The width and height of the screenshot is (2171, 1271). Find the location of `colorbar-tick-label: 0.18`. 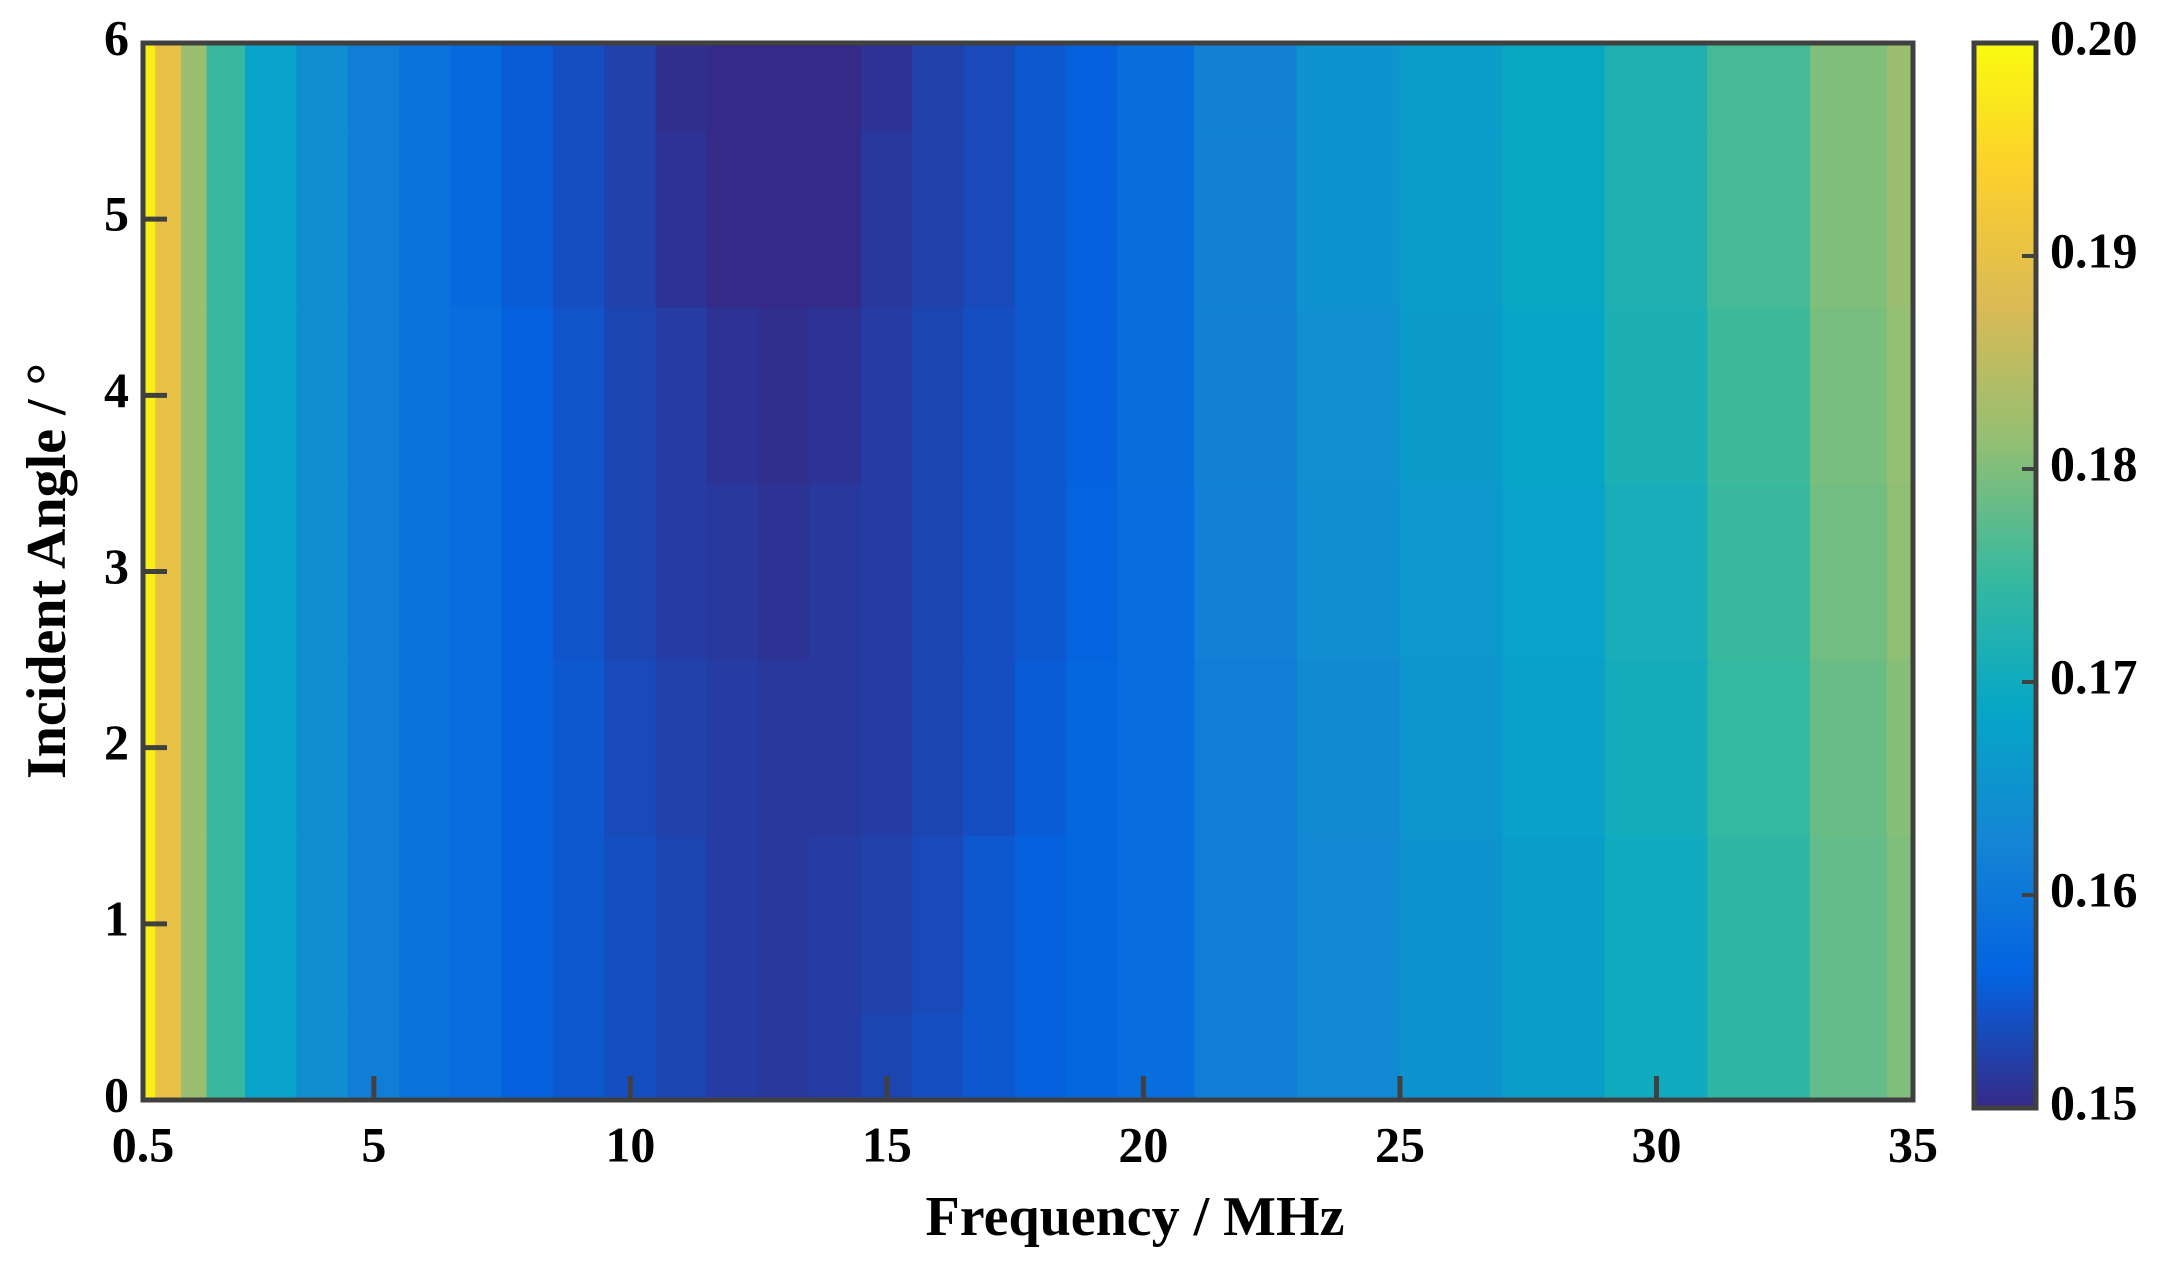

colorbar-tick-label: 0.18 is located at coordinates (2094, 463).